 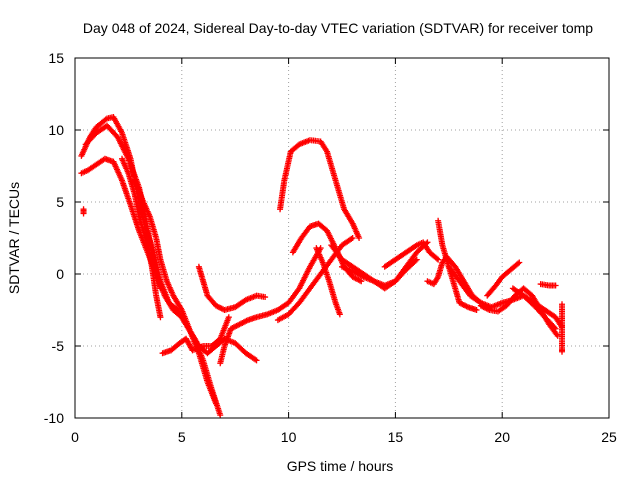 What do you see at coordinates (340, 466) in the screenshot?
I see `x-axis-label: GPS time / hours` at bounding box center [340, 466].